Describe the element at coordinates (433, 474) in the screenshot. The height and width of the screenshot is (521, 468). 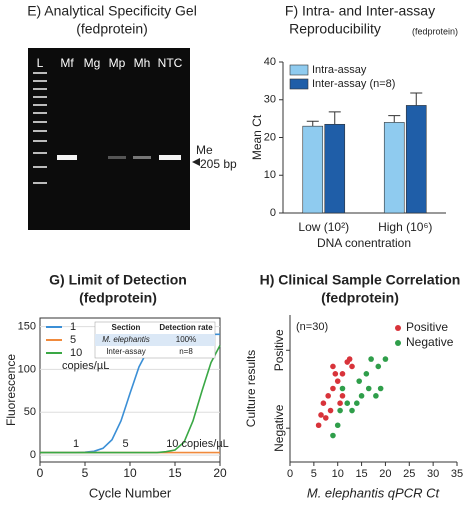
I see `x-tick-label: 30` at that location.